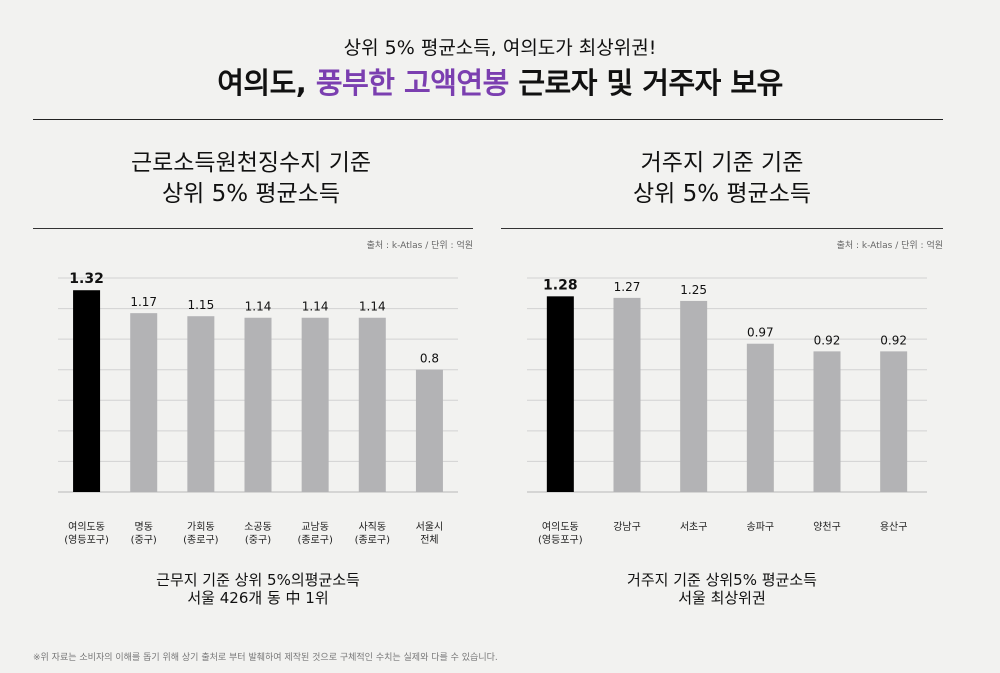  What do you see at coordinates (315, 527) in the screenshot?
I see `category-label: 교남동` at bounding box center [315, 527].